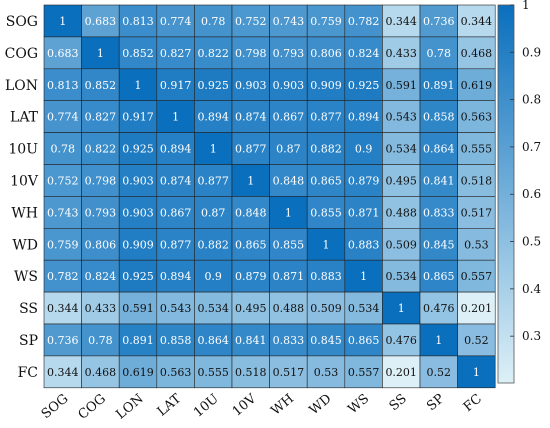 This screenshot has width=550, height=428. Describe the element at coordinates (326, 212) in the screenshot. I see `cell-value-label: 0.855` at that location.